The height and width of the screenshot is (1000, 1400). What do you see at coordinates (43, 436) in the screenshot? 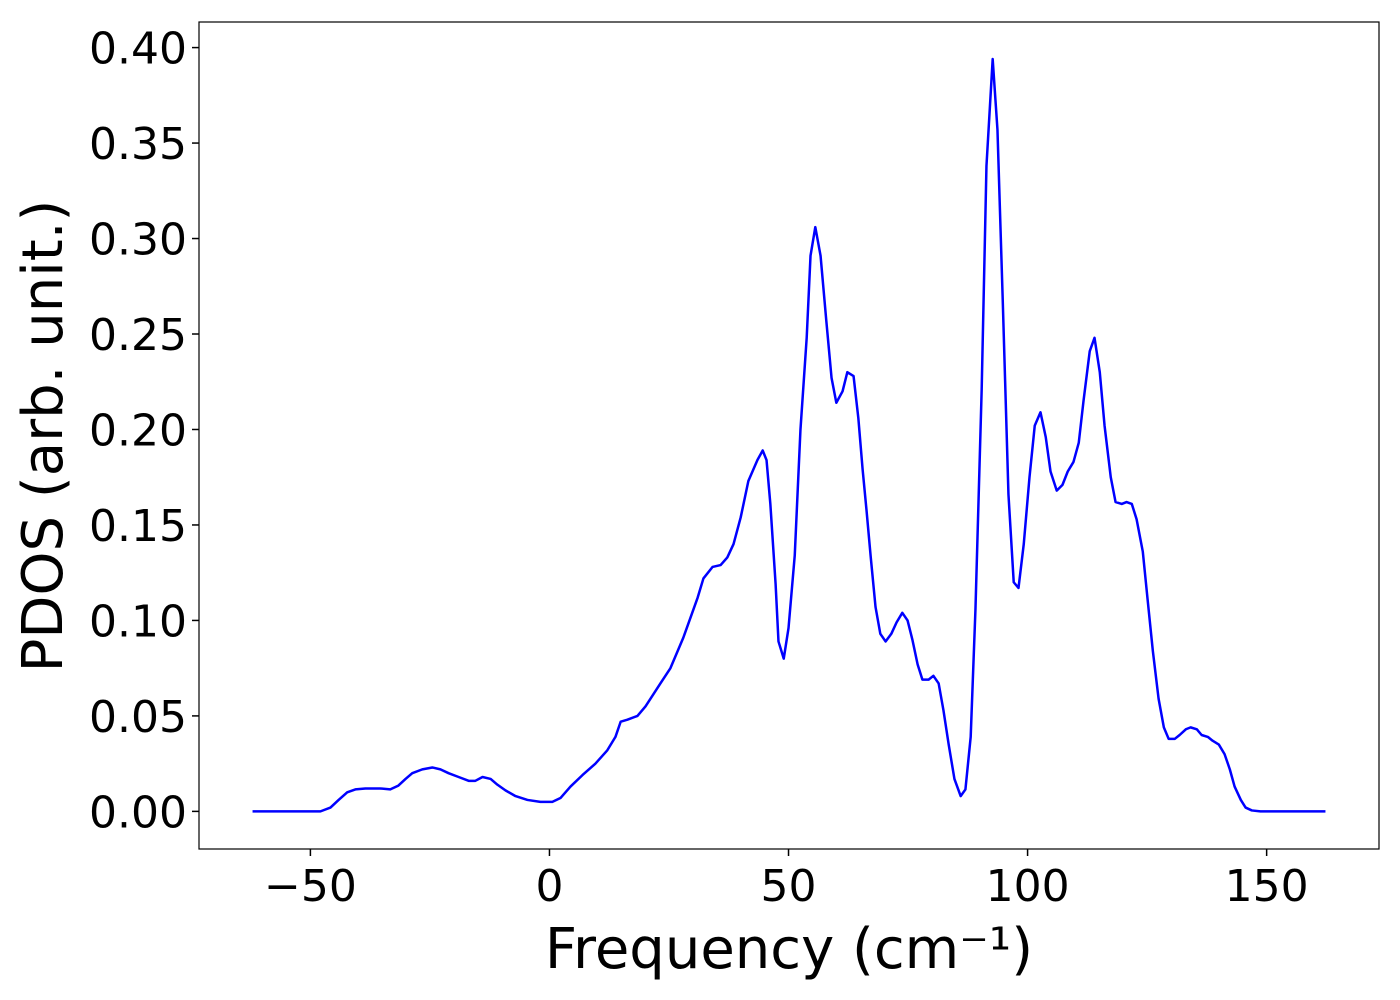
I see `y-axis-label: PDOS (arb. unit.)` at bounding box center [43, 436].